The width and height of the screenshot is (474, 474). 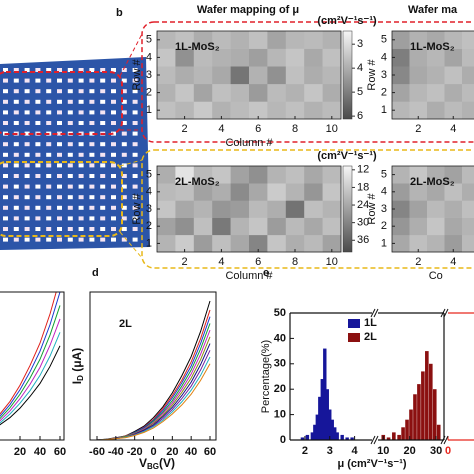 I want to click on legend-swatch, so click(x=354, y=323).